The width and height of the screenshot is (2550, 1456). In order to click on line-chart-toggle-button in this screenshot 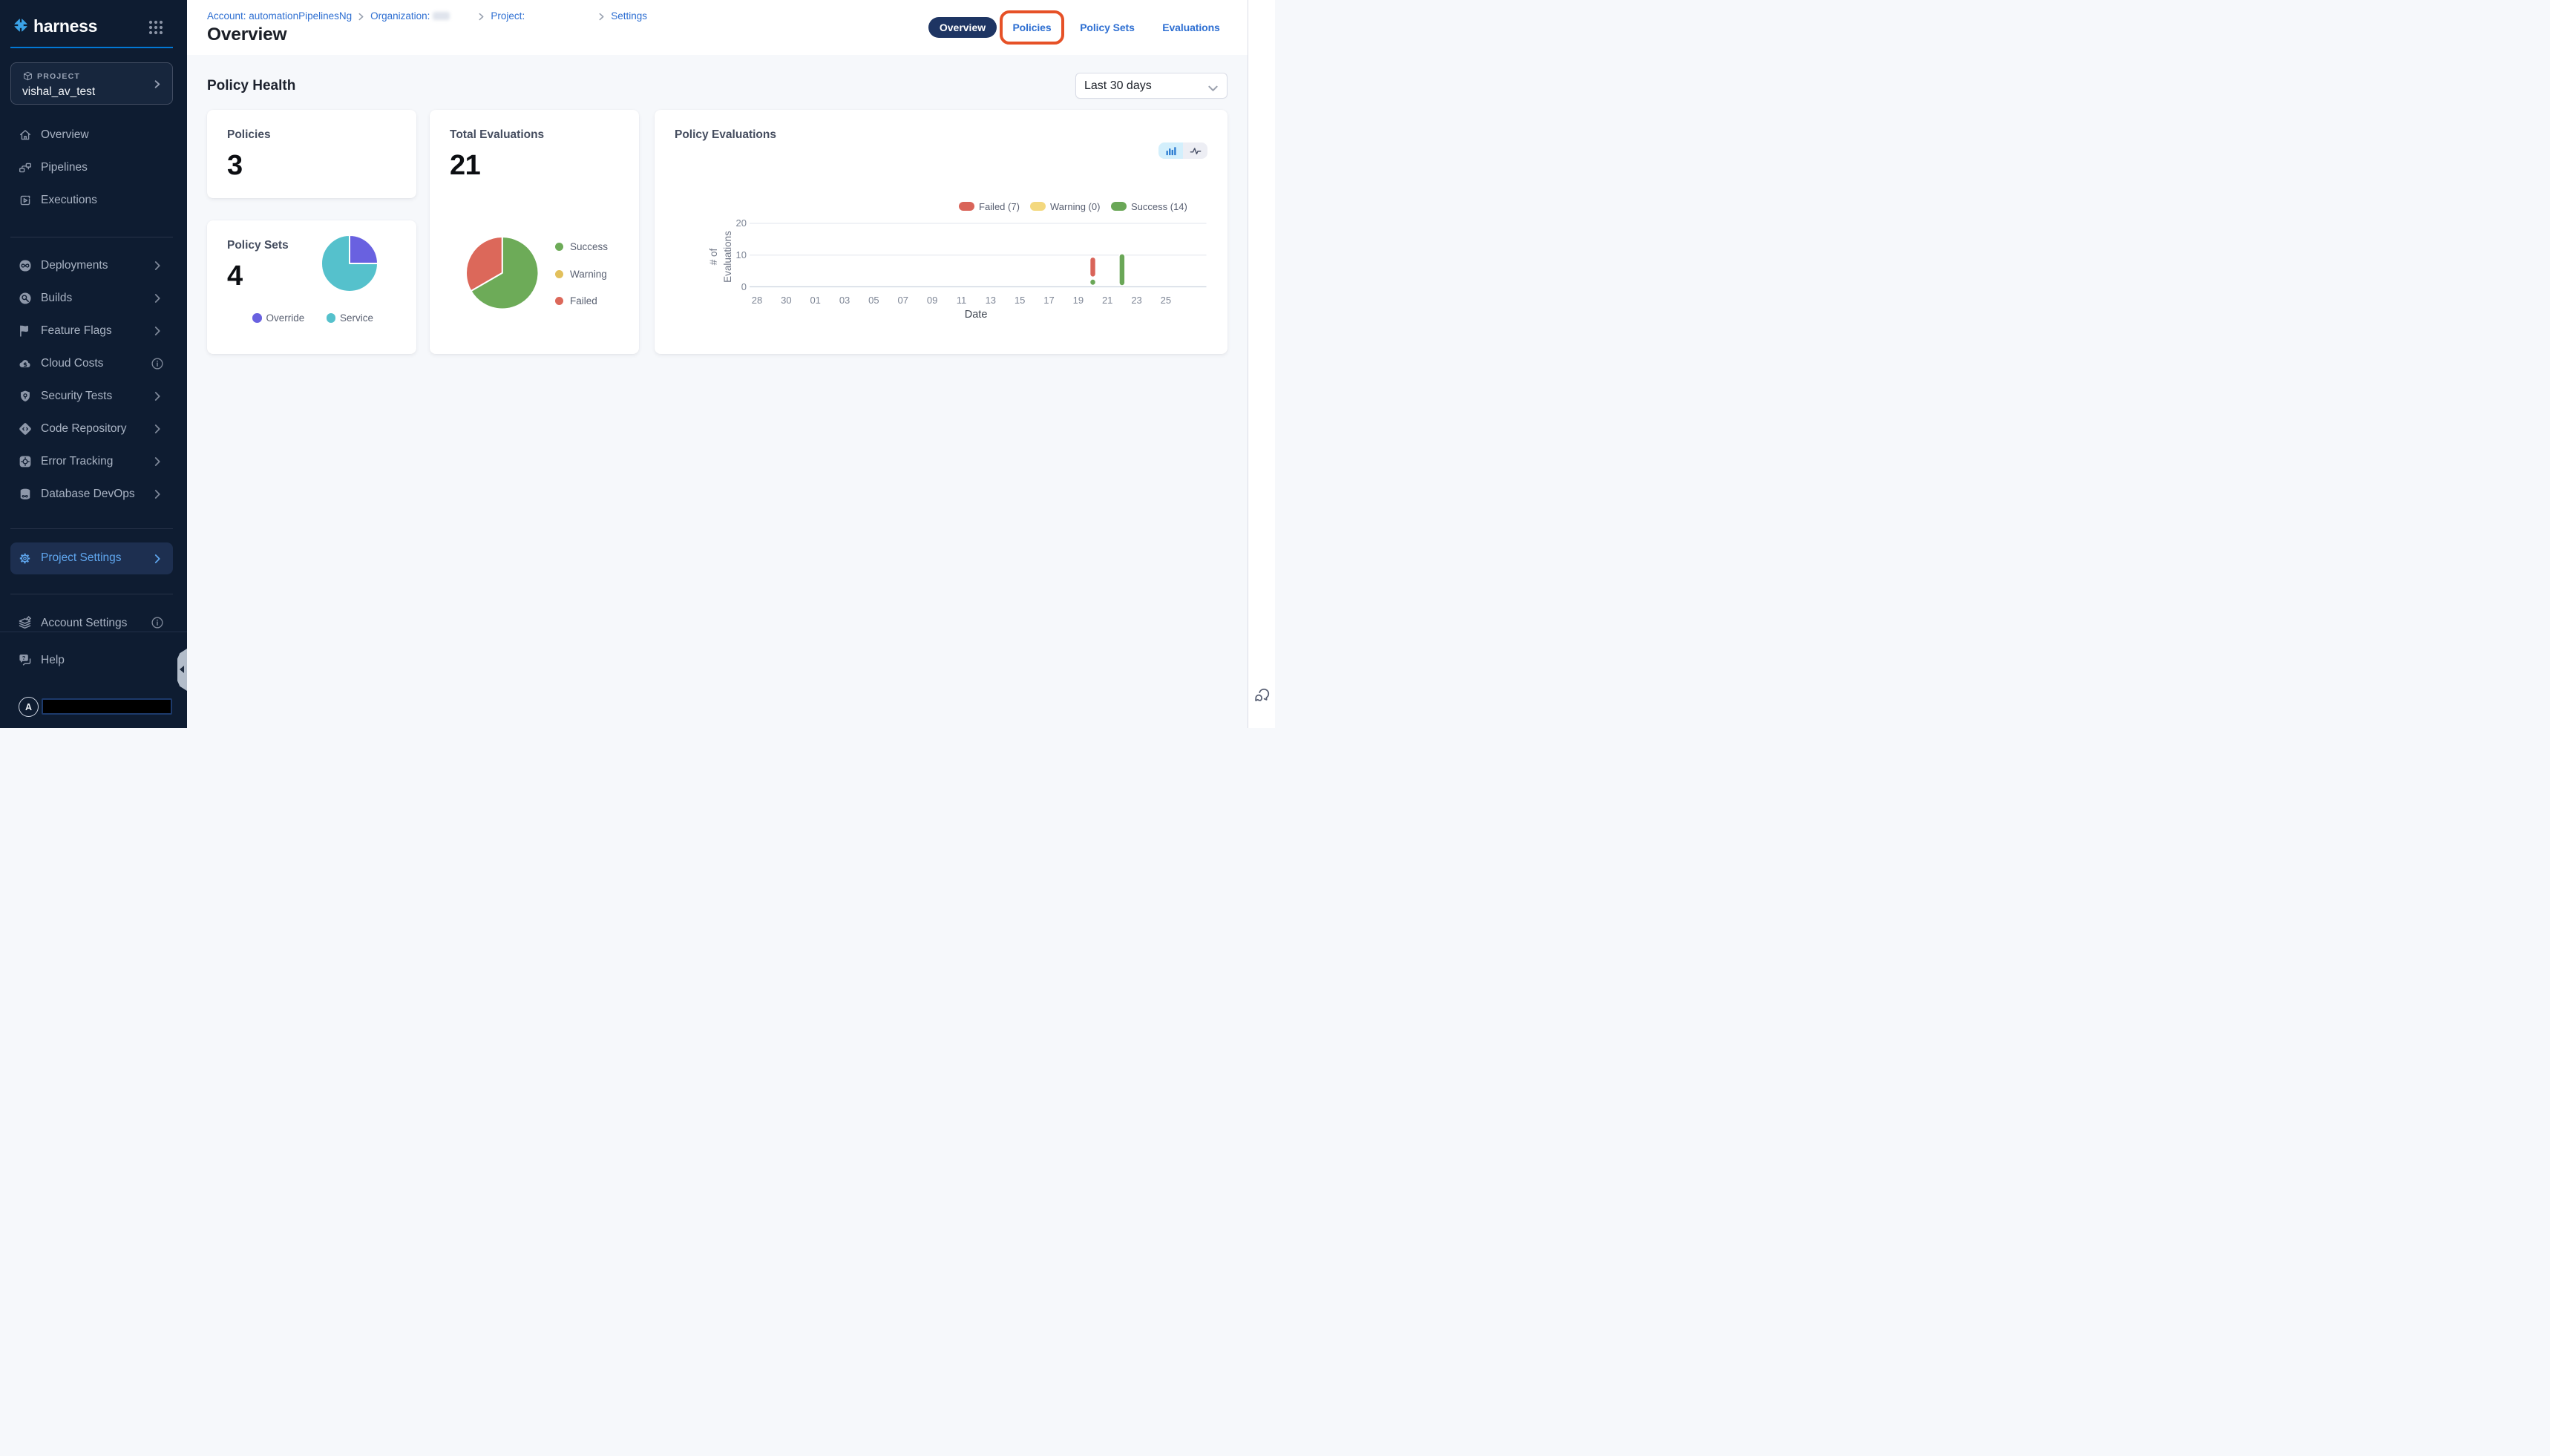, I will do `click(1195, 151)`.